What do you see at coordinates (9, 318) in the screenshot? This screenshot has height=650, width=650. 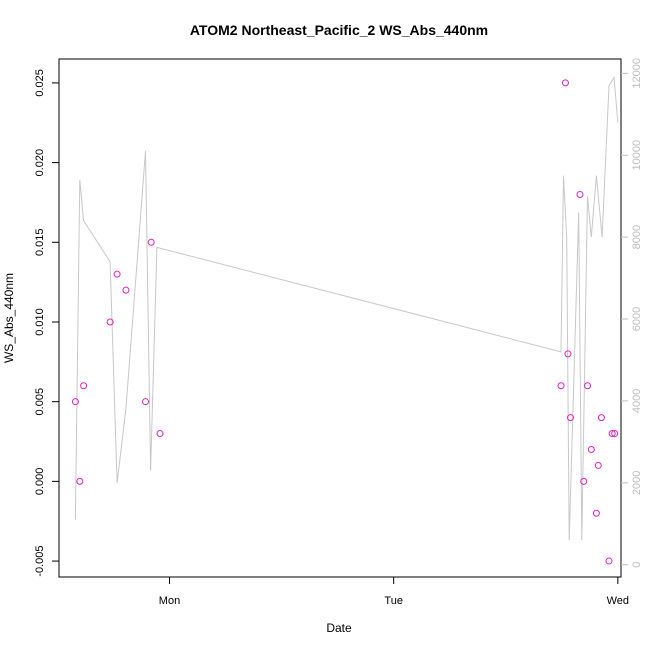 I see `y-axis-label: WS_Abs_440nm` at bounding box center [9, 318].